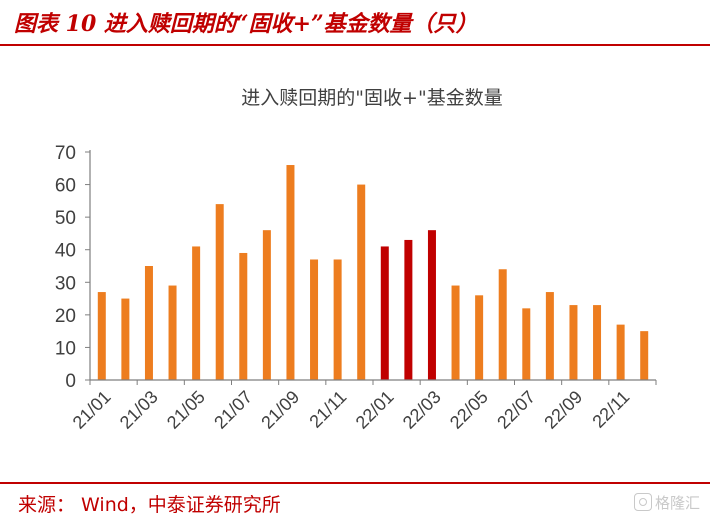  What do you see at coordinates (92, 410) in the screenshot?
I see `x-tick-label: 21/01` at bounding box center [92, 410].